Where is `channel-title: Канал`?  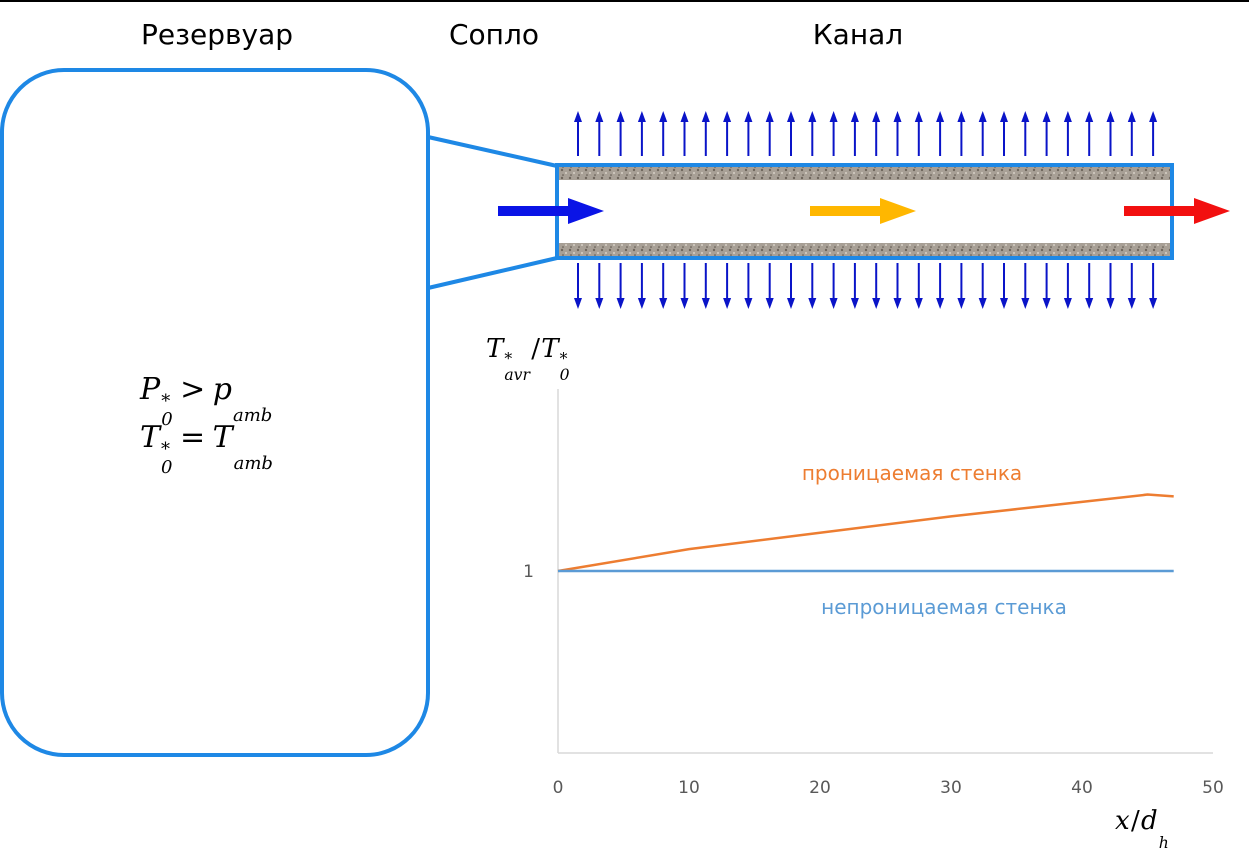 channel-title: Канал is located at coordinates (858, 34).